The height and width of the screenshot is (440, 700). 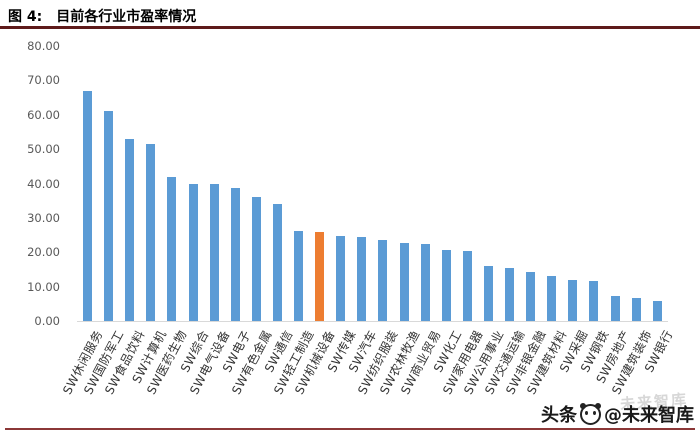 What do you see at coordinates (559, 415) in the screenshot?
I see `watermark-prefix: 头条` at bounding box center [559, 415].